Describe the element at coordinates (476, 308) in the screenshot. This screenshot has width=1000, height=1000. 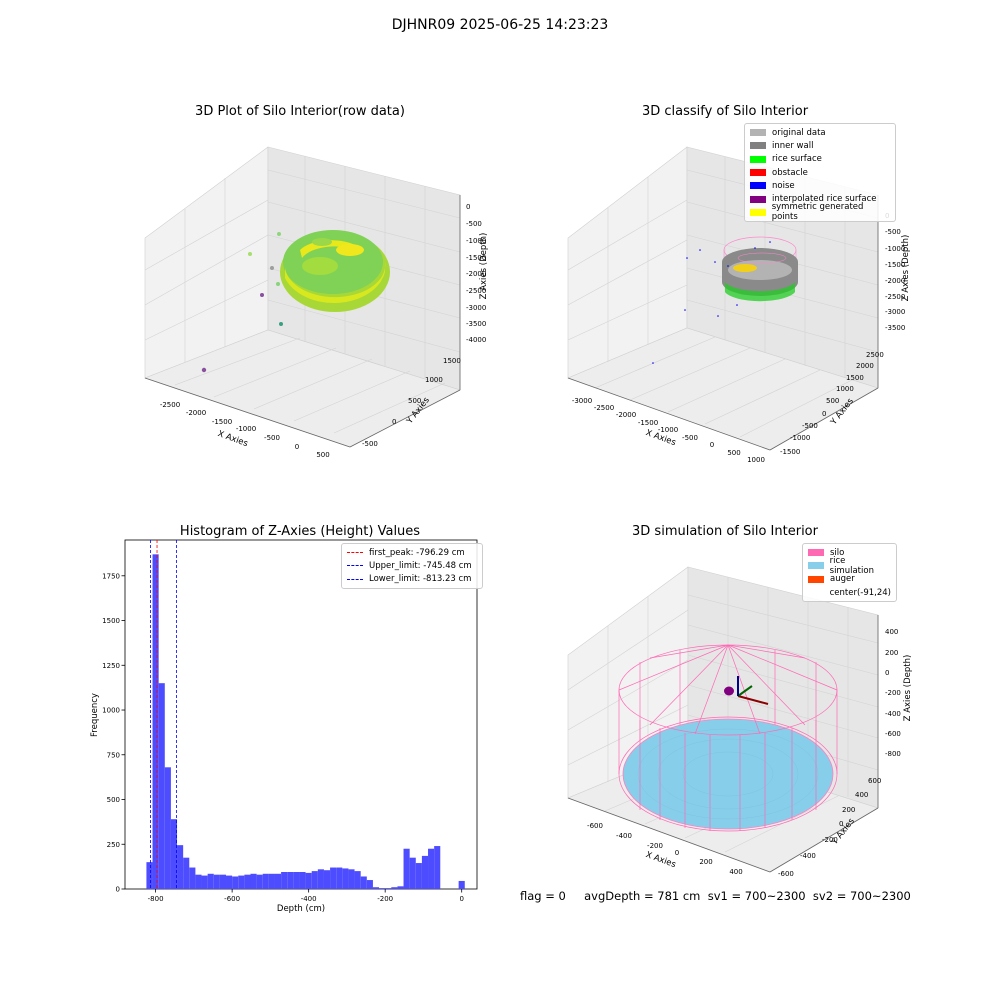
I see `panel1-z-tick: -3000` at that location.